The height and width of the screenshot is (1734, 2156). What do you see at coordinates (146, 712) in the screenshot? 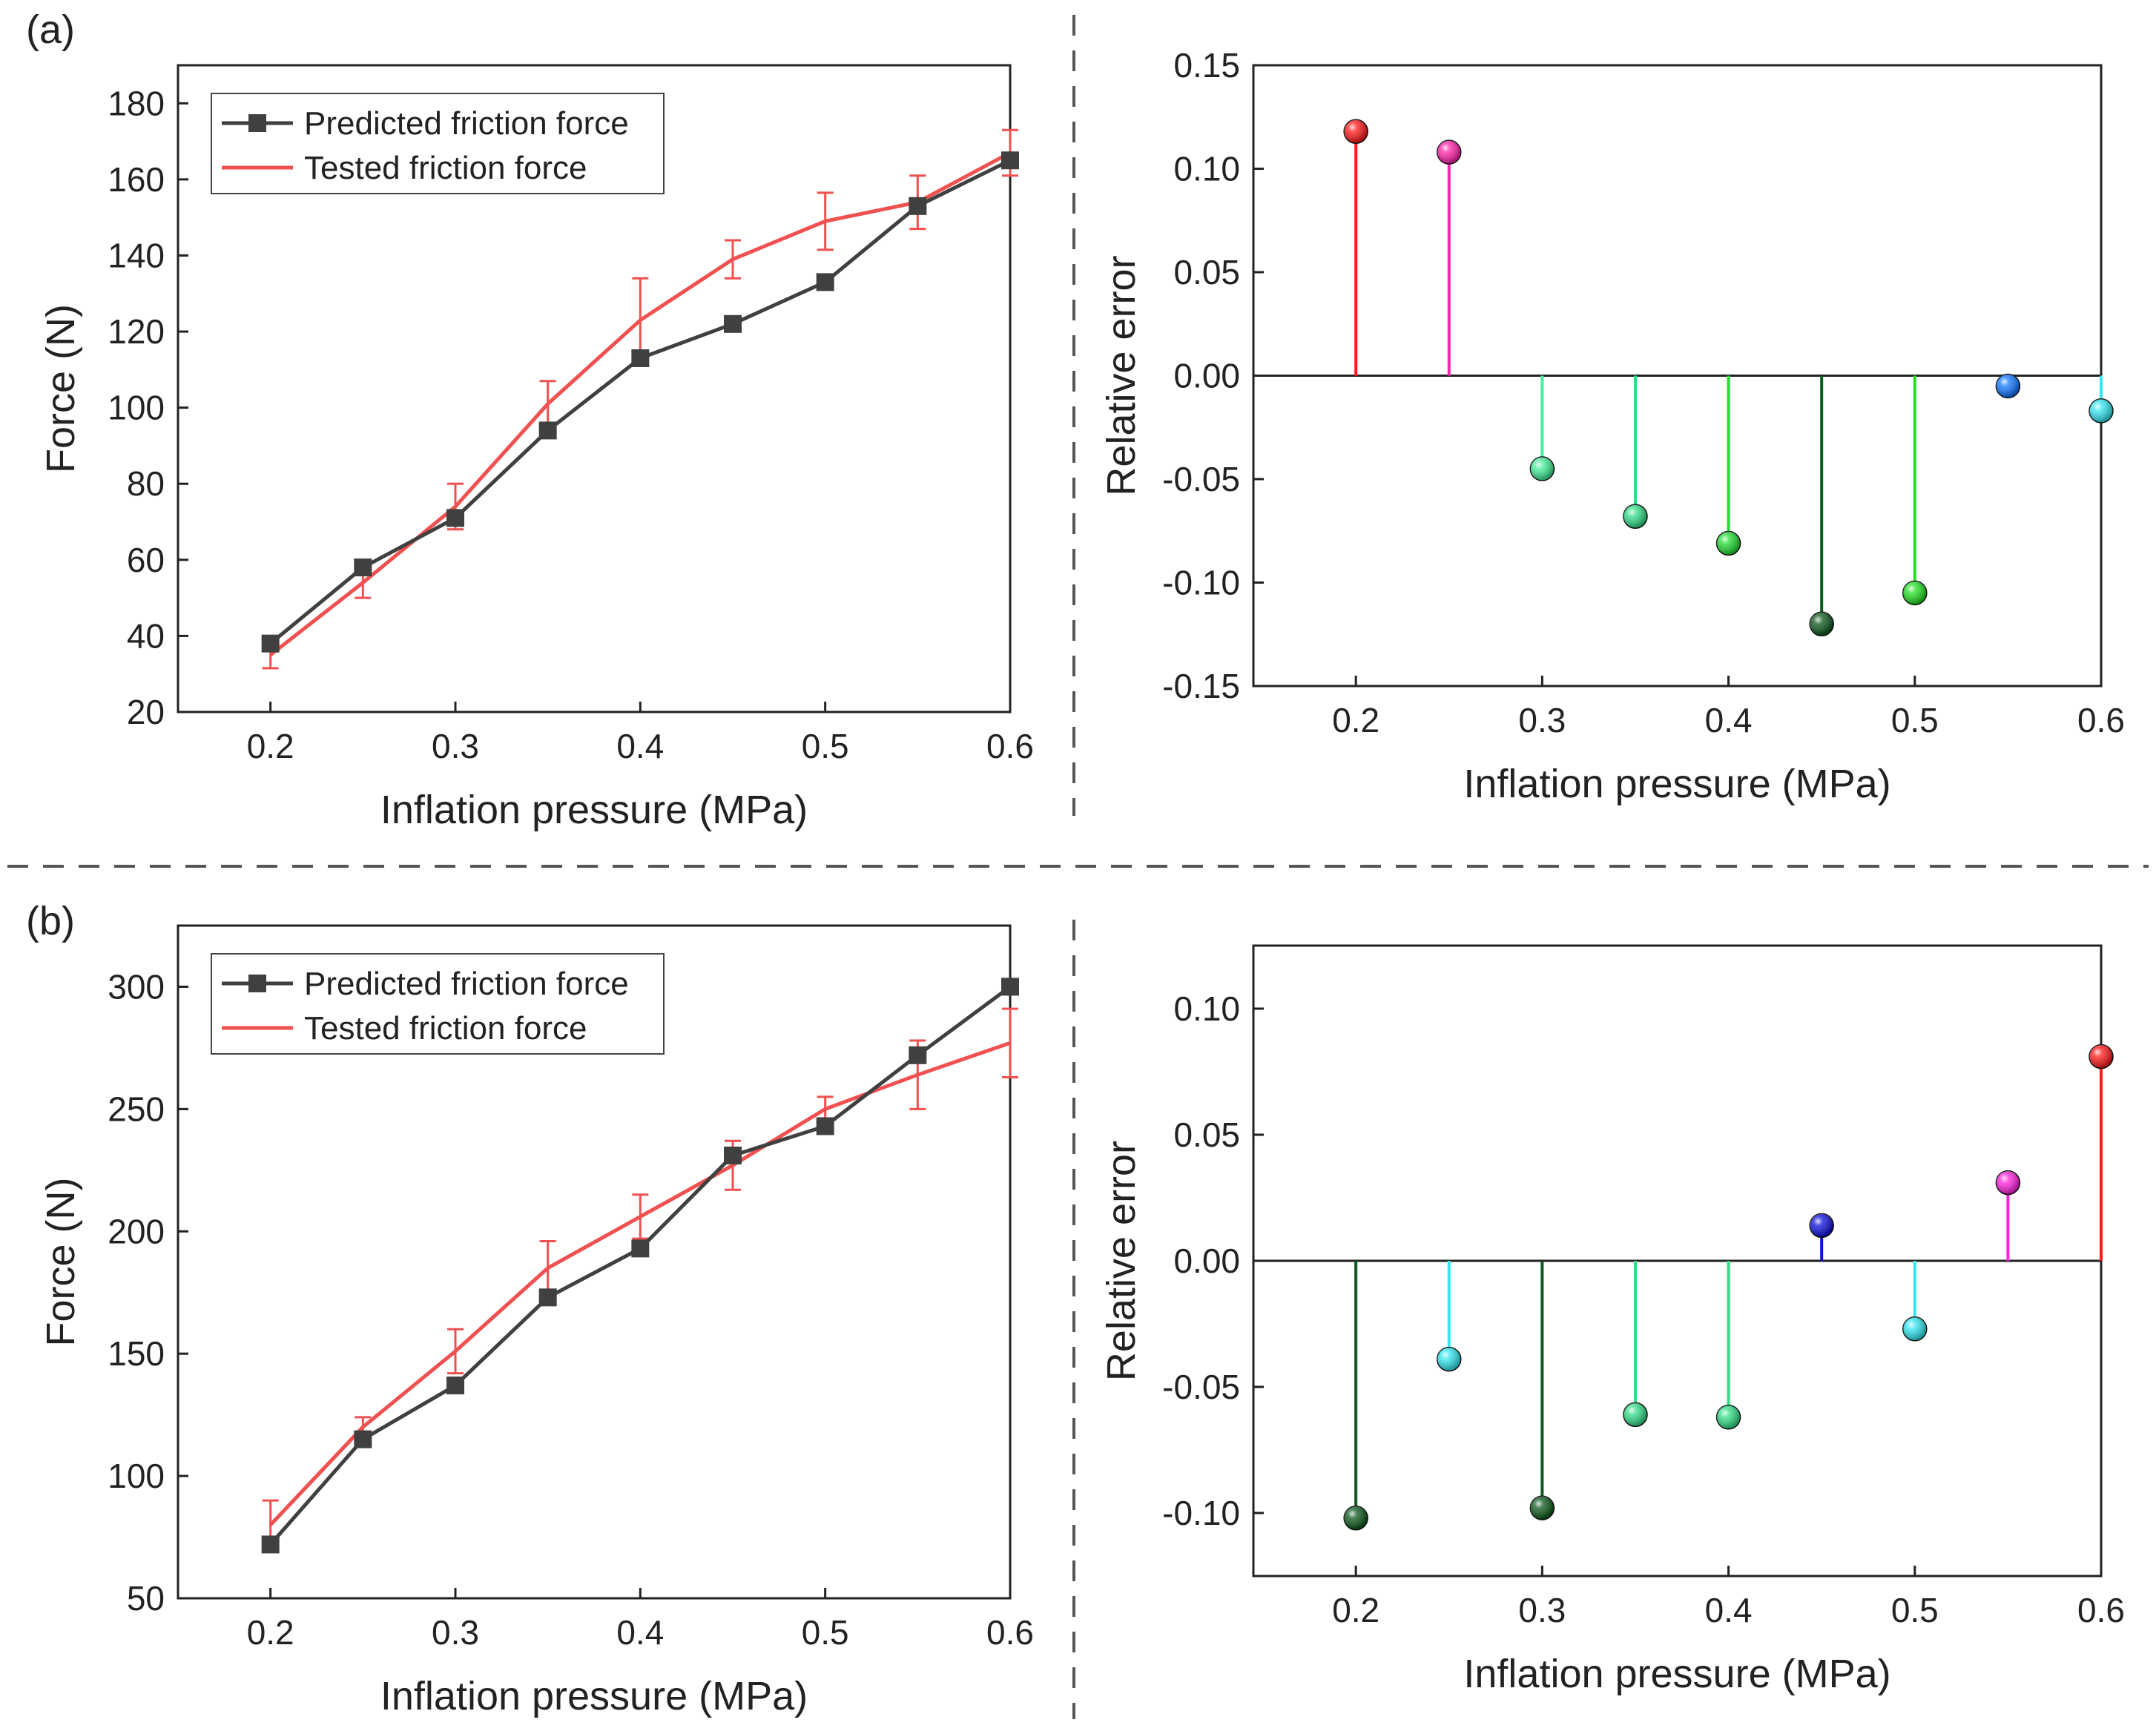
I see `y-tick-label: 20` at bounding box center [146, 712].